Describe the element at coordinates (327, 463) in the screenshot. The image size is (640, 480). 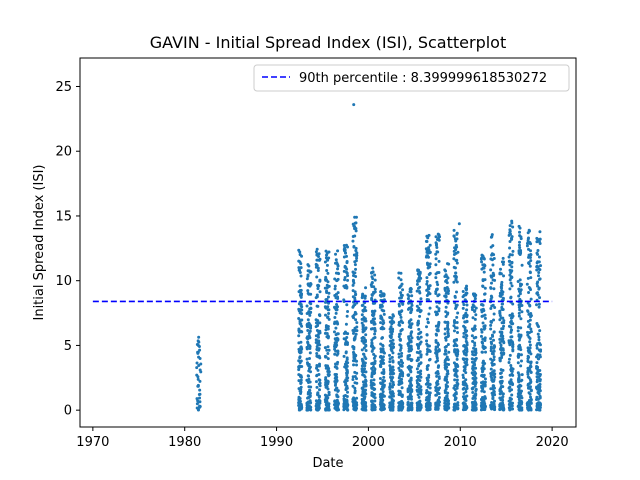
I see `x-axis-label: Date` at that location.